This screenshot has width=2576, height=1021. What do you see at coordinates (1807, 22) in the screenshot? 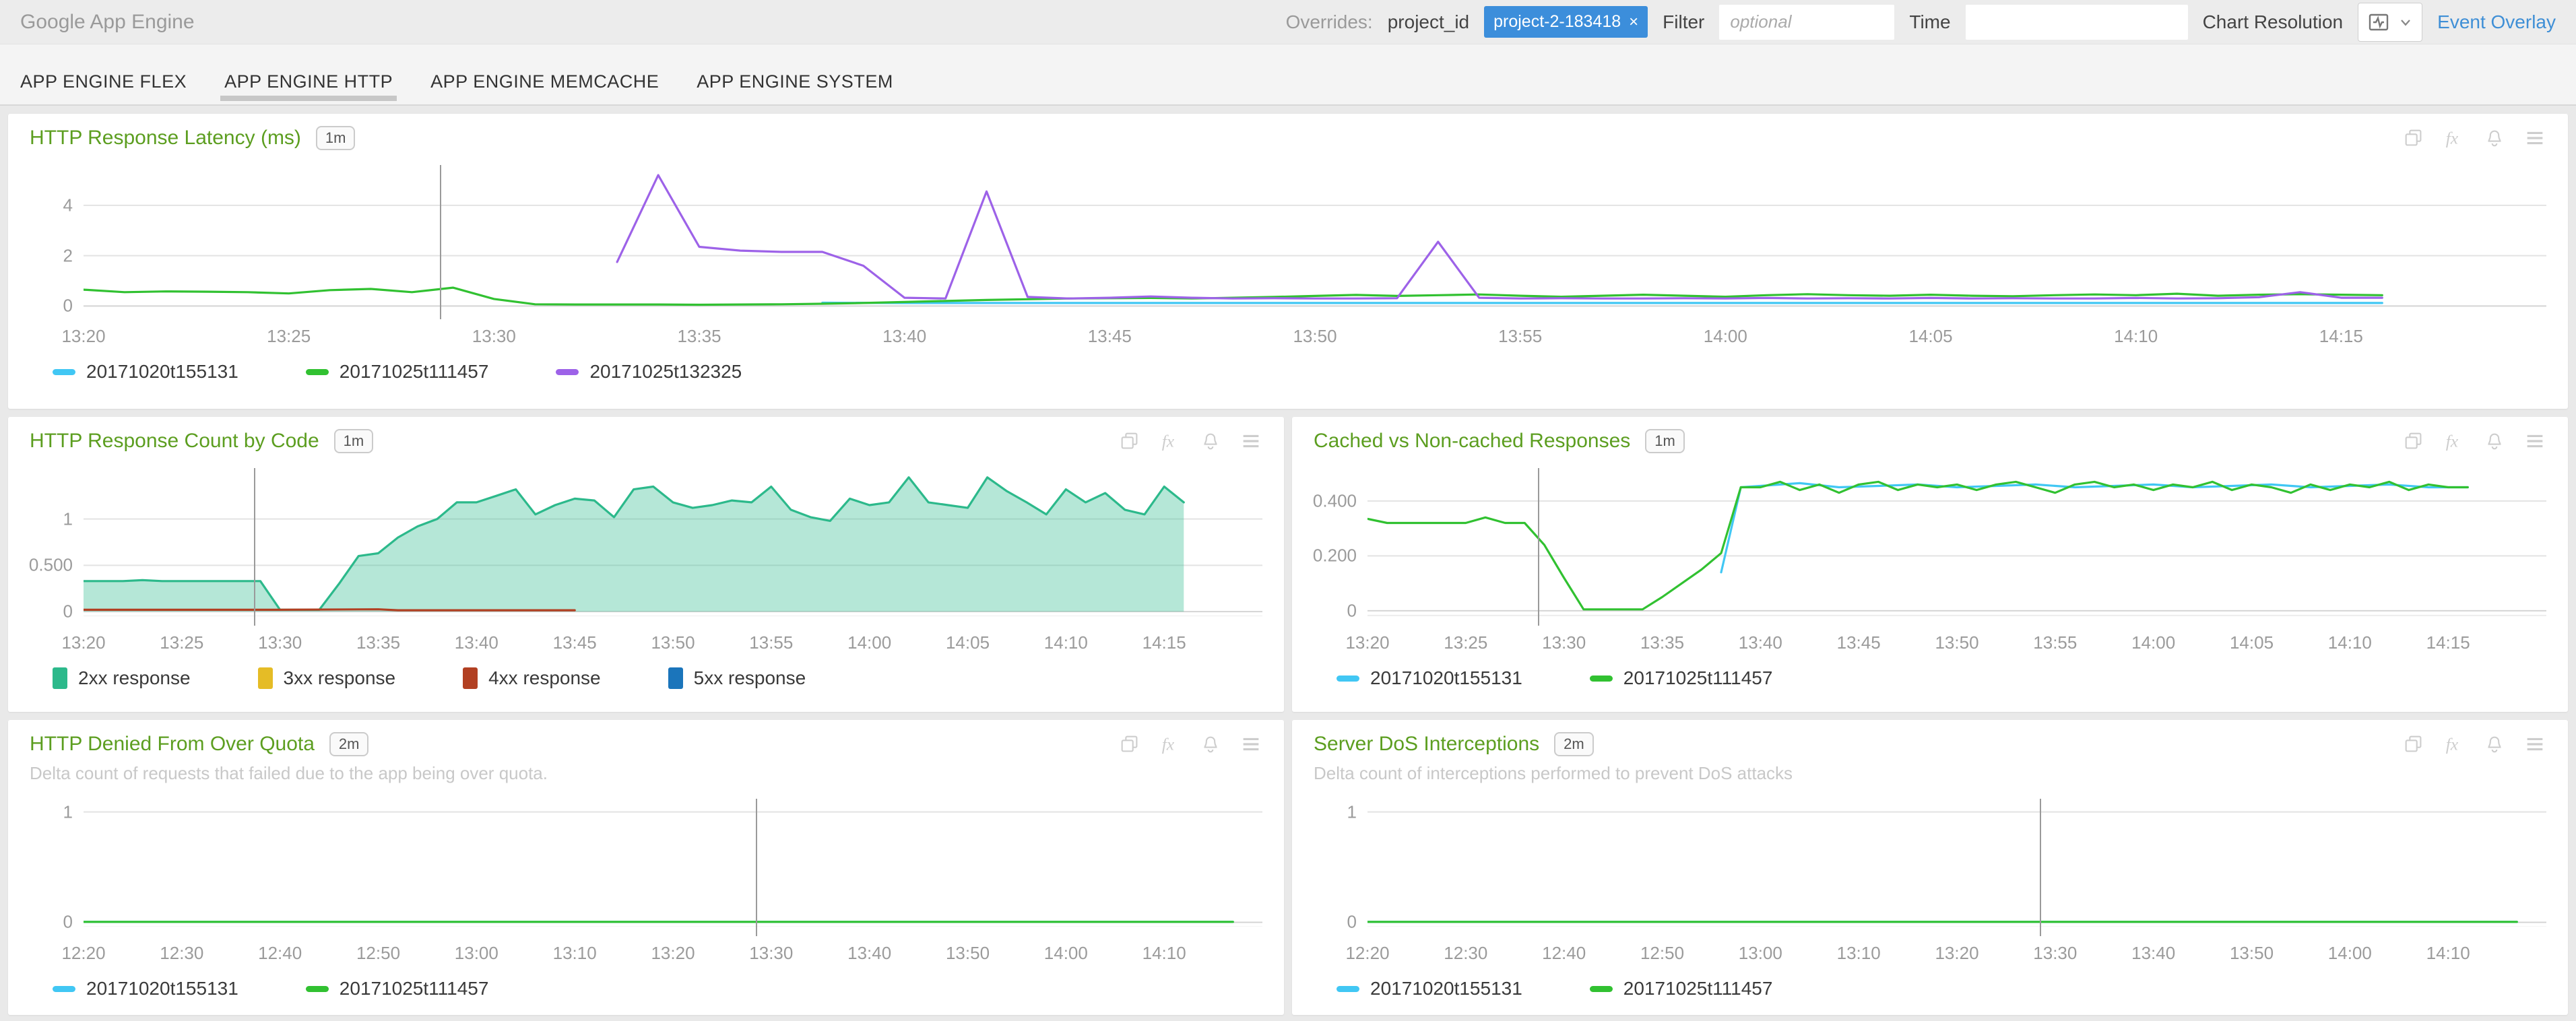
I see `filter-input` at bounding box center [1807, 22].